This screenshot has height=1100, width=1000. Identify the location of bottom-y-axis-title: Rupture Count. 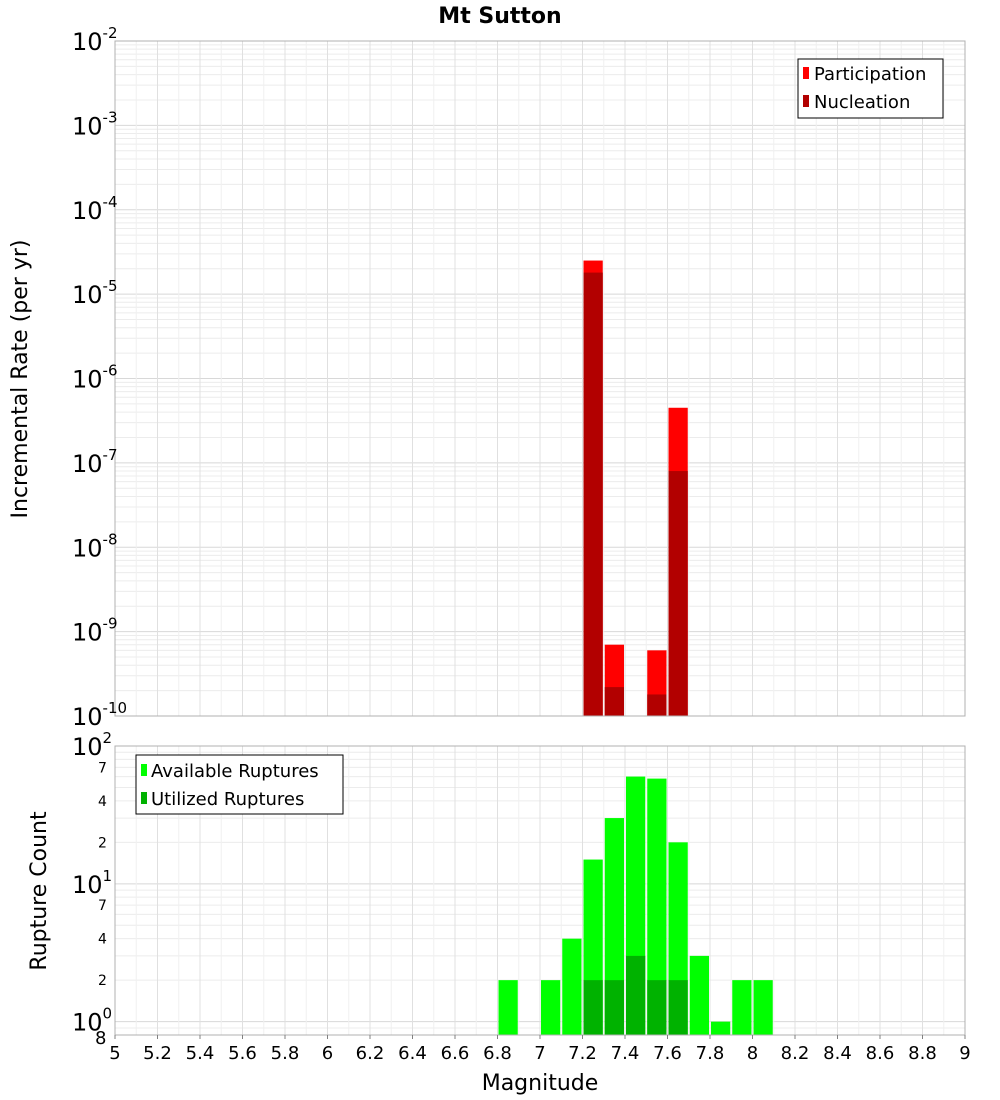
(39, 891).